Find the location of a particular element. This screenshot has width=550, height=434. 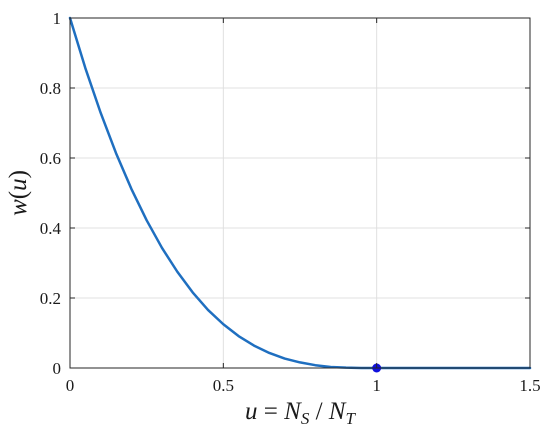

y-axis-label: w(u) is located at coordinates (18, 193).